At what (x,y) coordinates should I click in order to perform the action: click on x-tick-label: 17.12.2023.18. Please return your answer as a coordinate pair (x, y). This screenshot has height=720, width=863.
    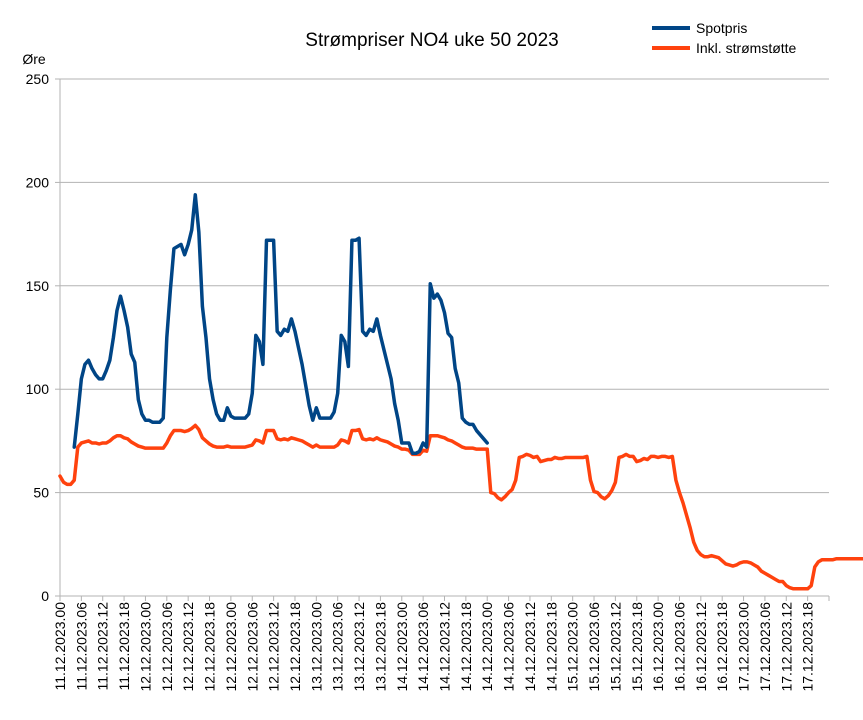
    Looking at the image, I should click on (808, 647).